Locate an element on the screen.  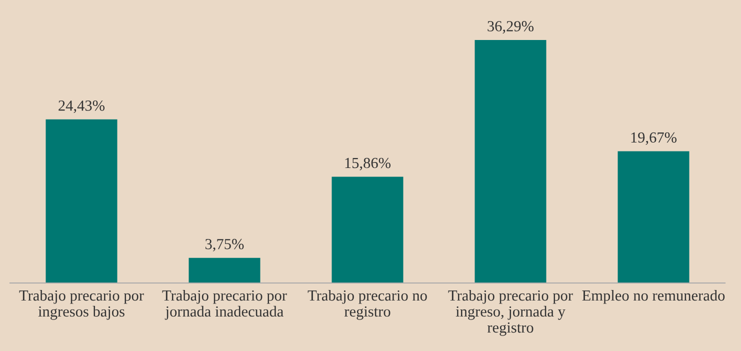
data-label: 24,43% is located at coordinates (81, 106).